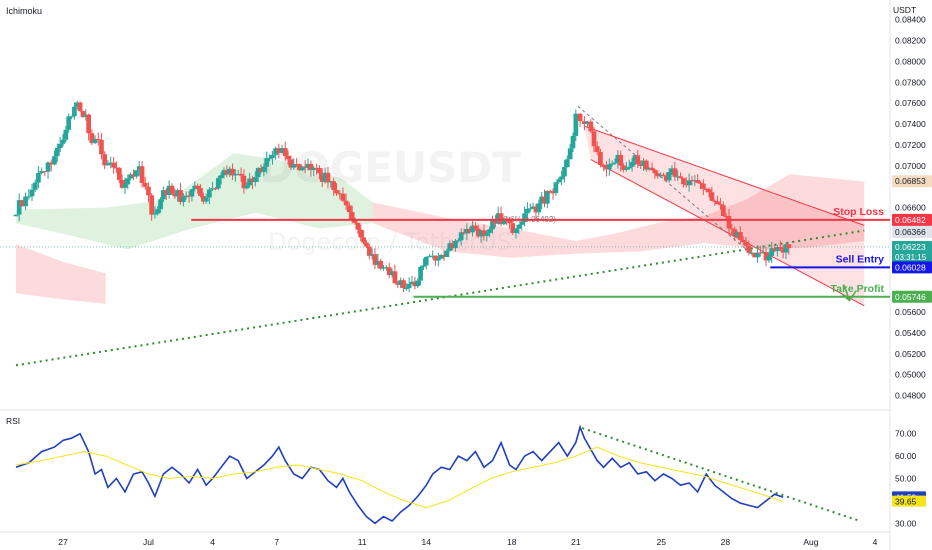 This screenshot has width=932, height=550. I want to click on level-price-tag, so click(912, 267).